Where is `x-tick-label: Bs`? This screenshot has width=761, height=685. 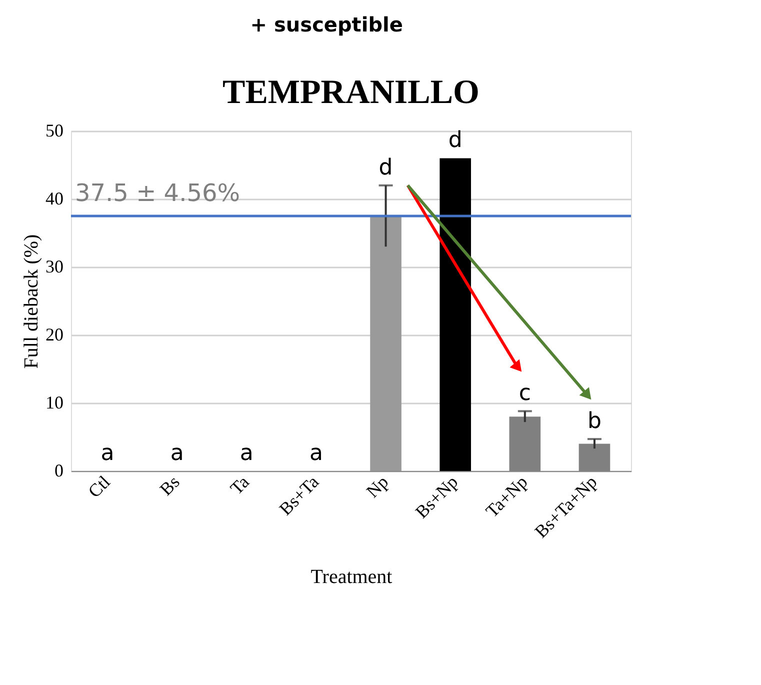
x-tick-label: Bs is located at coordinates (170, 486).